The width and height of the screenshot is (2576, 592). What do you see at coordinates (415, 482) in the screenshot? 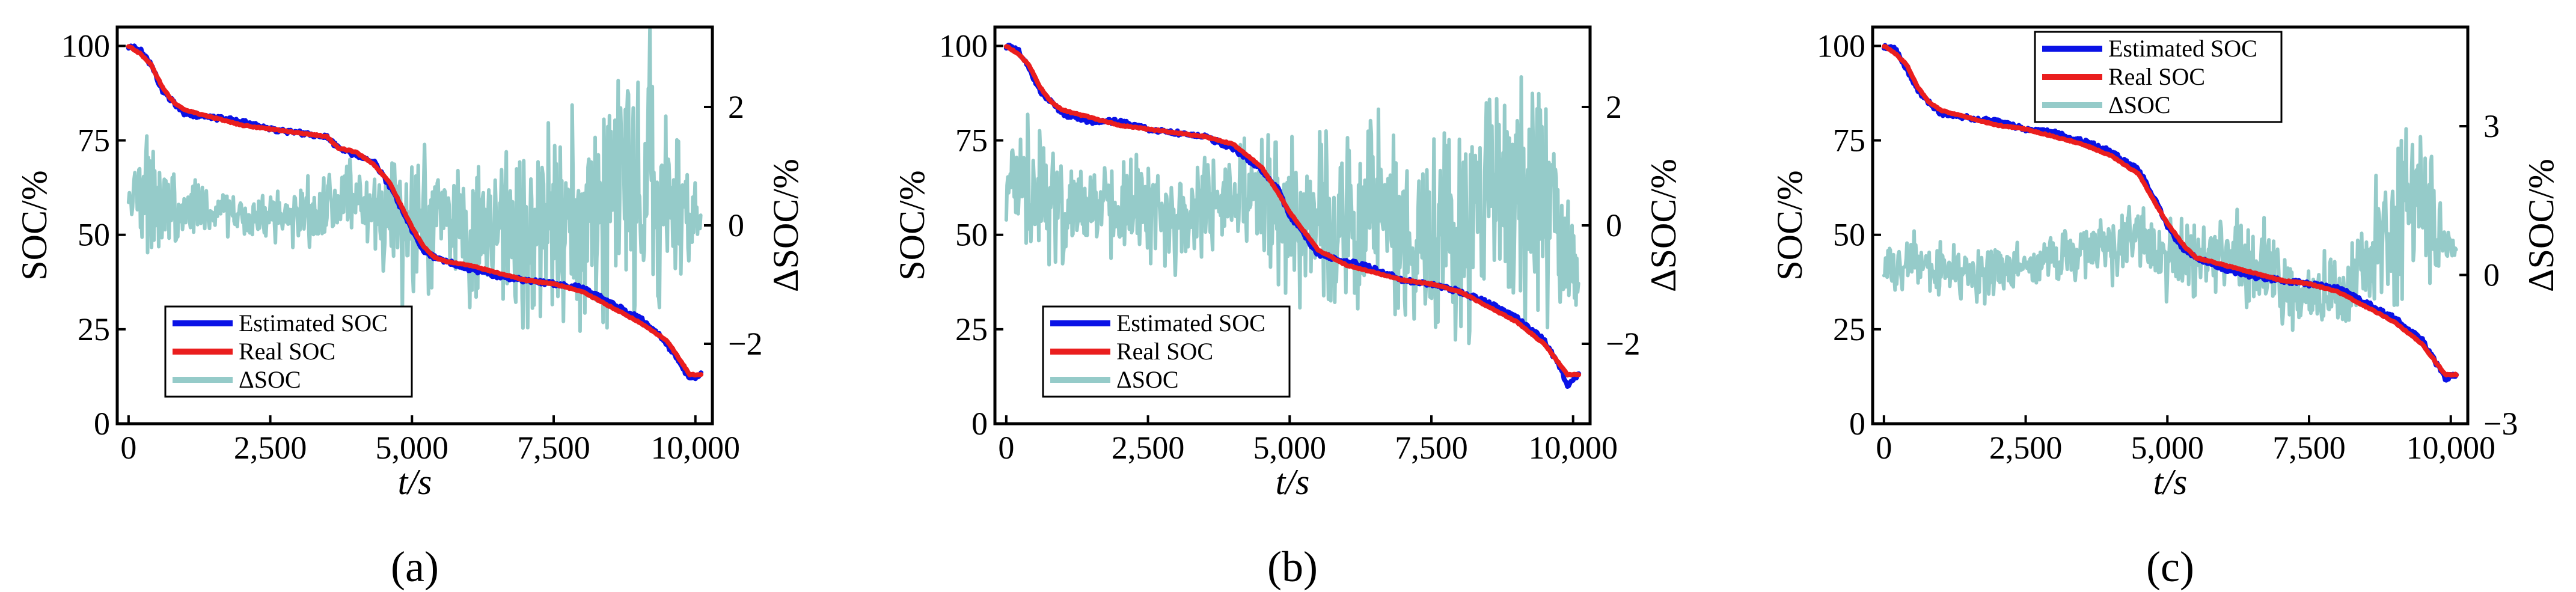
I see `panel-a-x-axis-label: t/s` at bounding box center [415, 482].